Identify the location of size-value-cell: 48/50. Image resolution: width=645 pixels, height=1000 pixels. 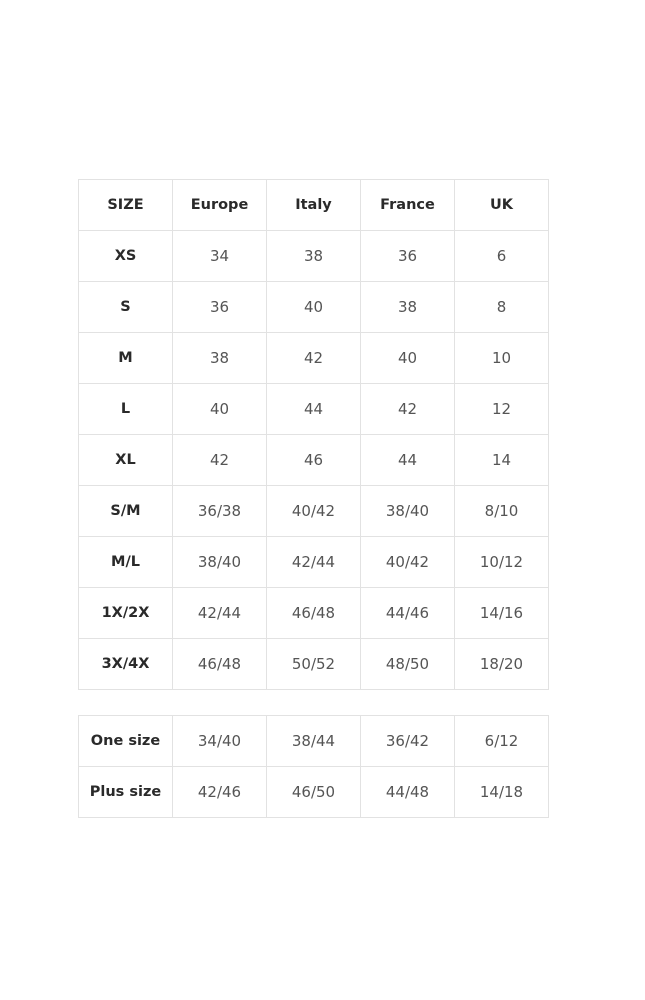
(407, 664).